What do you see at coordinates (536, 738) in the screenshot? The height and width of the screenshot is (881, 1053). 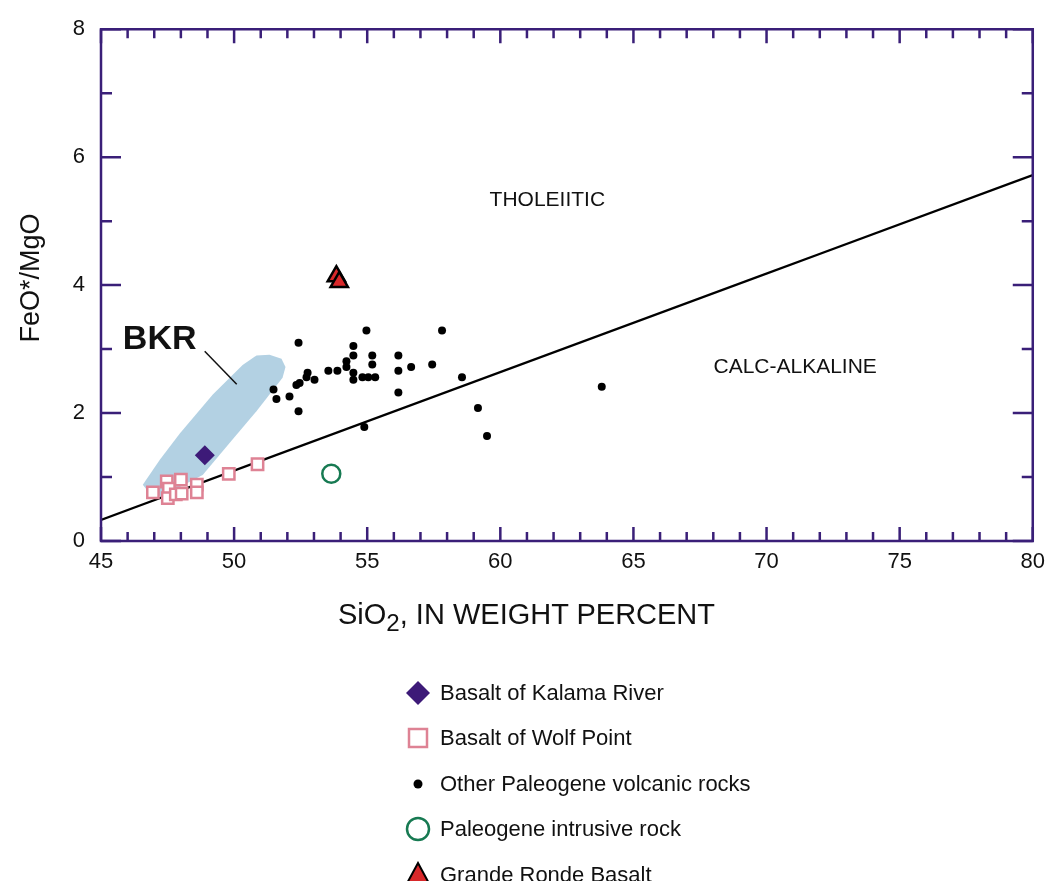 I see `legend-label: Basalt of Wolf Point` at bounding box center [536, 738].